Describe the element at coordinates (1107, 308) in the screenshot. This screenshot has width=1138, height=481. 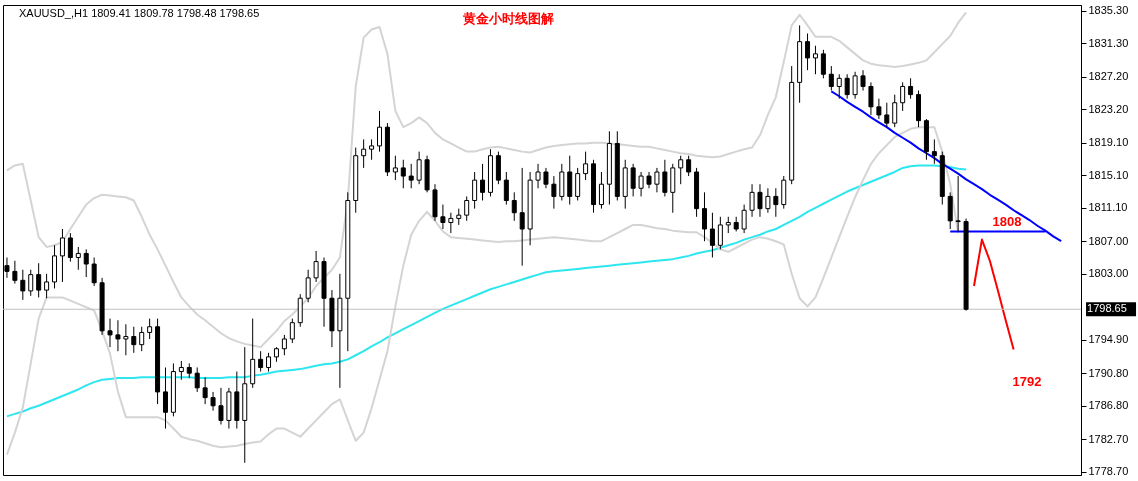
I see `ref-line-label: 1798.65` at that location.